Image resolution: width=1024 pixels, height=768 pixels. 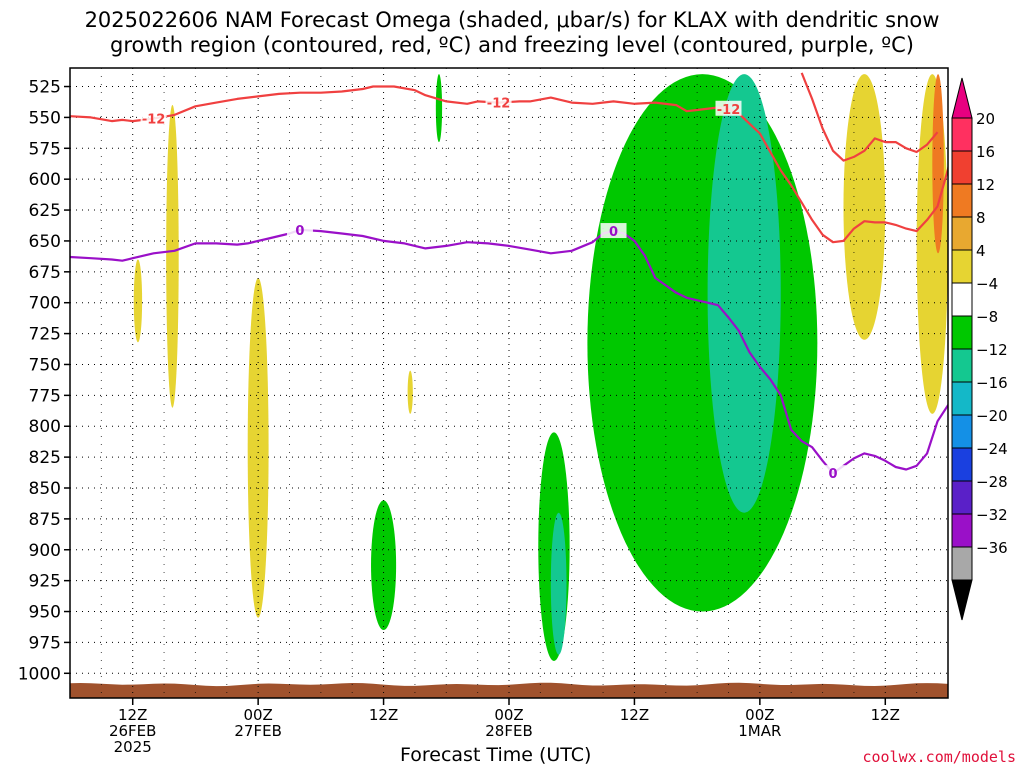 I want to click on dendritic-growth-contour, so click(x=869, y=117).